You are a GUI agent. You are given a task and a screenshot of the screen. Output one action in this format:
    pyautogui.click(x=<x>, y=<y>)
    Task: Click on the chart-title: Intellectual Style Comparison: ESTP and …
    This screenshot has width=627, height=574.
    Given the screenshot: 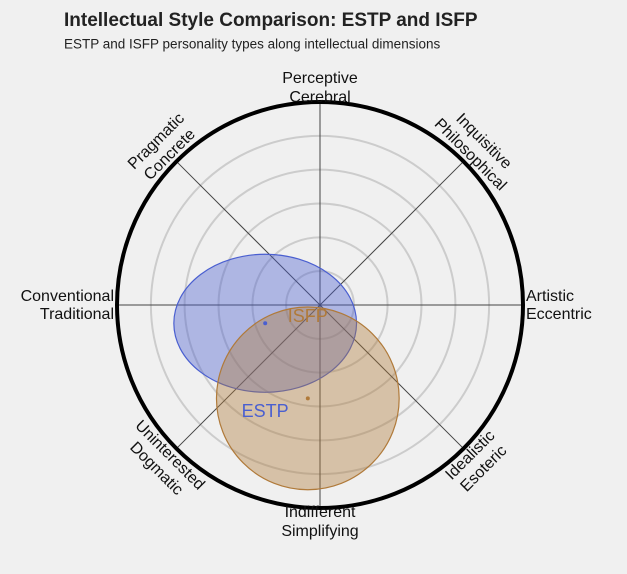 What is the action you would take?
    pyautogui.click(x=271, y=20)
    